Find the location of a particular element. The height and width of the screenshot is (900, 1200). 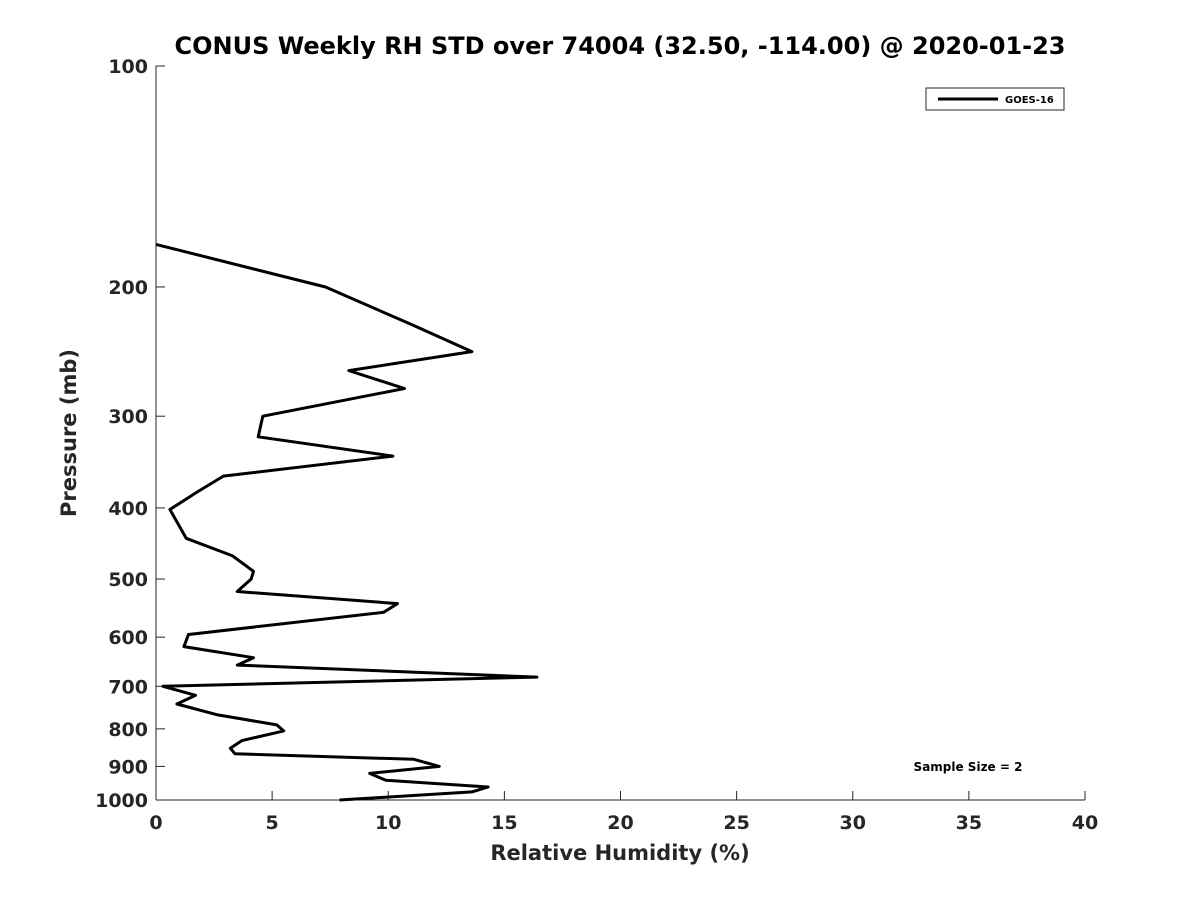

x-tick-label: 10 is located at coordinates (388, 823).